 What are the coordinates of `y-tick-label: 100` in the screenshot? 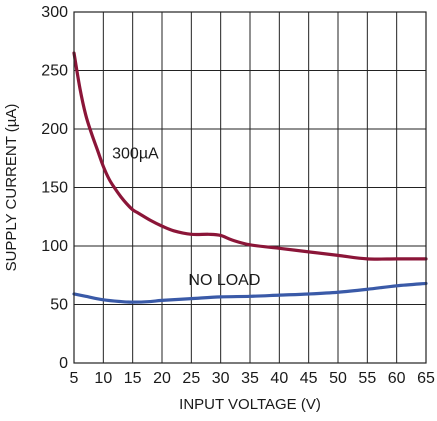 It's located at (54, 246).